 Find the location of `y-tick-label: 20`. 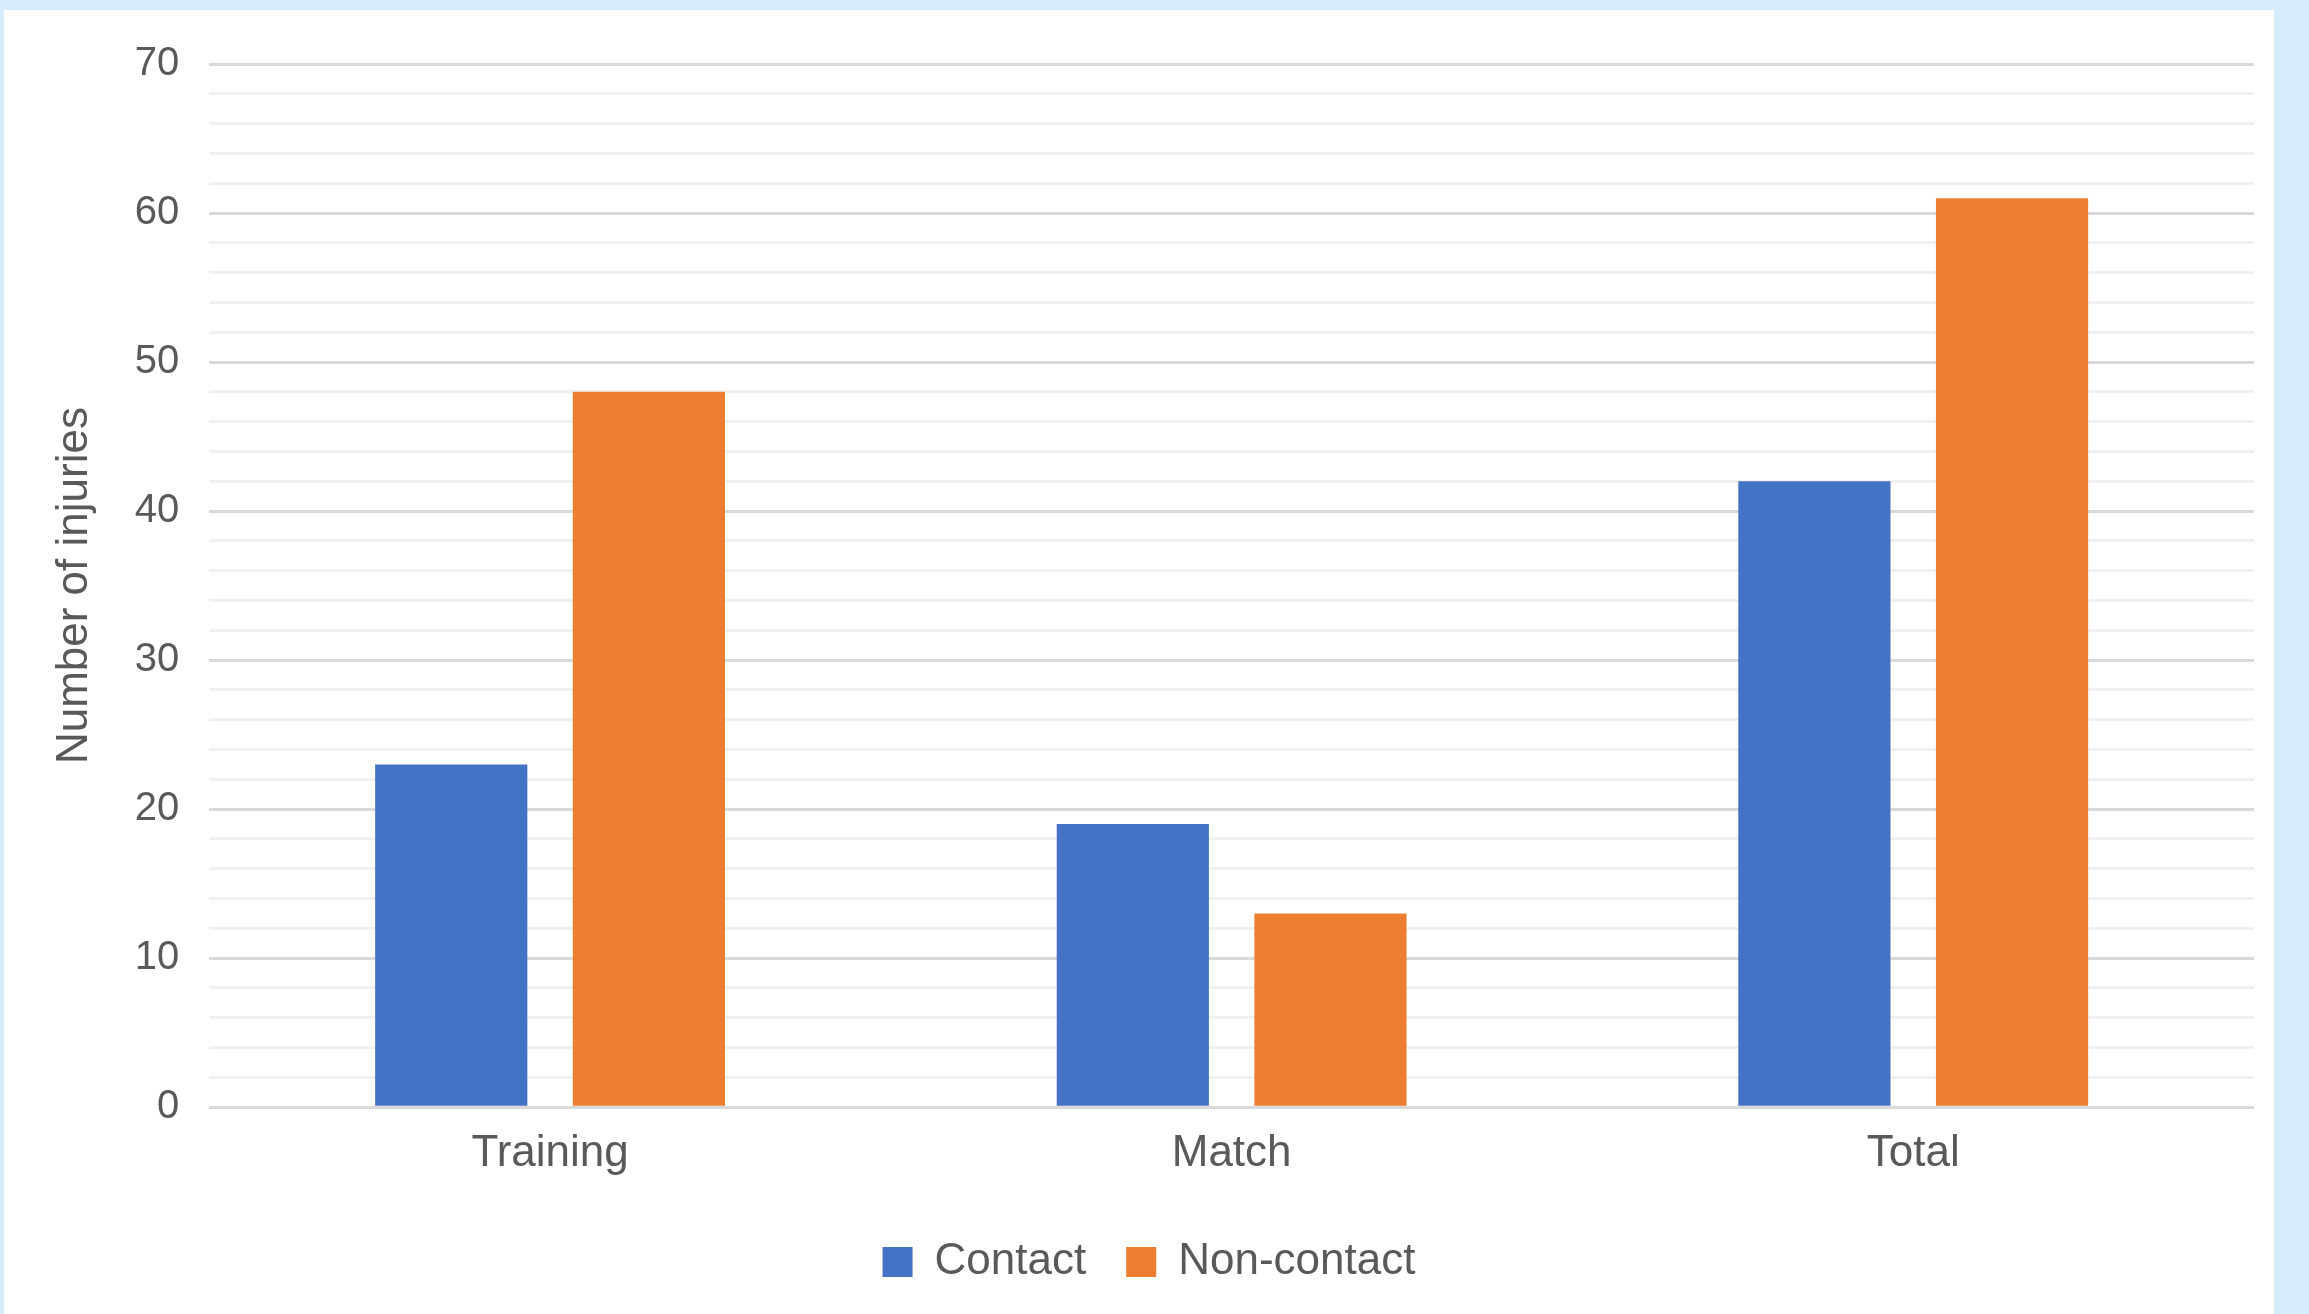

y-tick-label: 20 is located at coordinates (157, 806).